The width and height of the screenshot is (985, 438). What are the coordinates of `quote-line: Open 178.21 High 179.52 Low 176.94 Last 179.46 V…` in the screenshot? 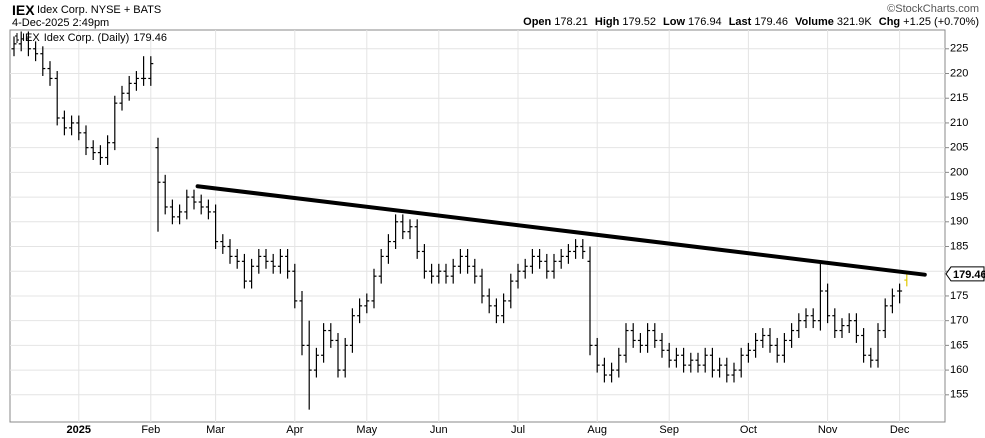 It's located at (747, 22).